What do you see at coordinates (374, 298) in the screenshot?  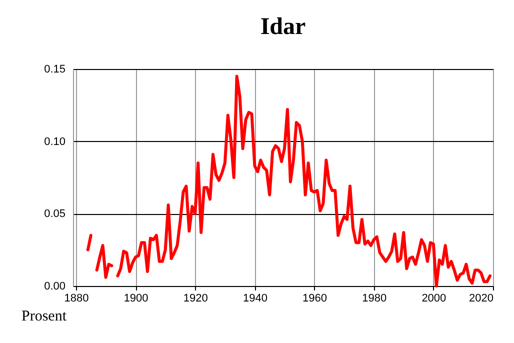 I see `x-tick-label: 1980` at bounding box center [374, 298].